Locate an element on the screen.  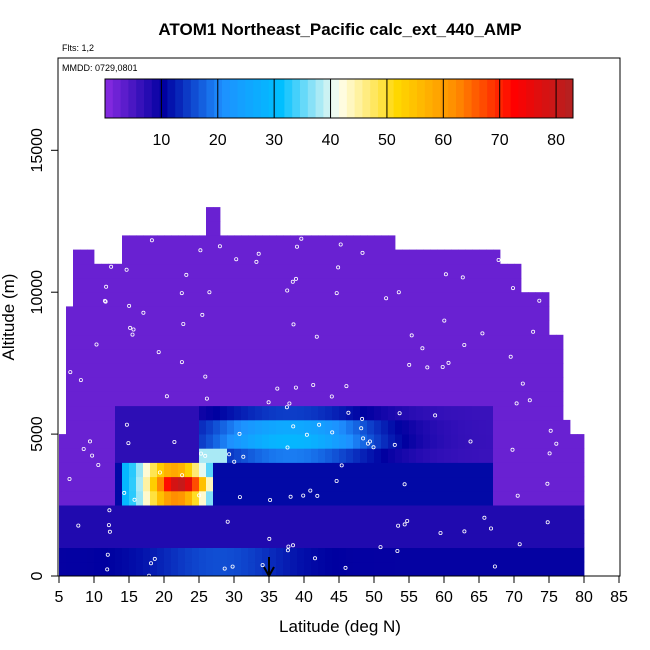
x-tick-label: 65 is located at coordinates (479, 597).